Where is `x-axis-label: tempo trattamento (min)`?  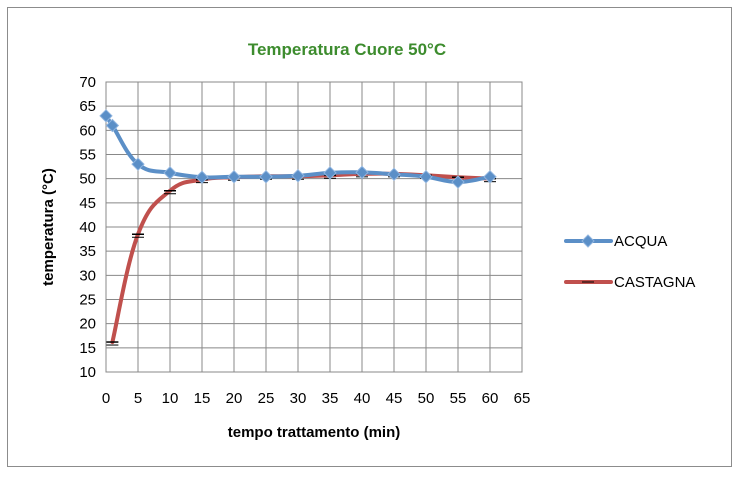 x-axis-label: tempo trattamento (min) is located at coordinates (314, 432).